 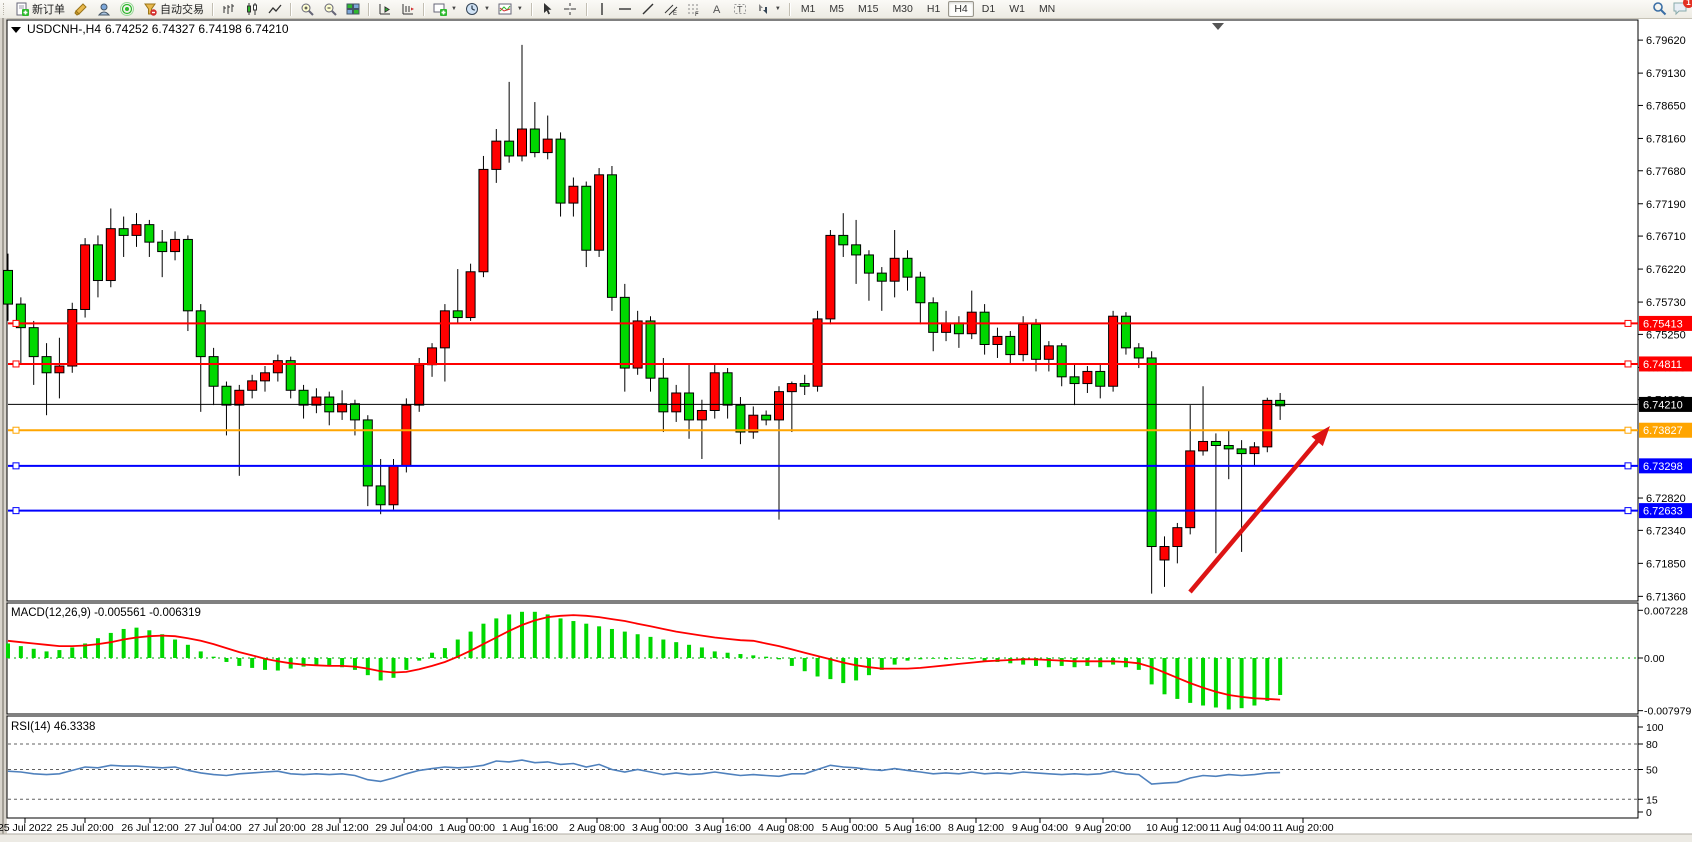 I want to click on crosshair-button, so click(x=570, y=9).